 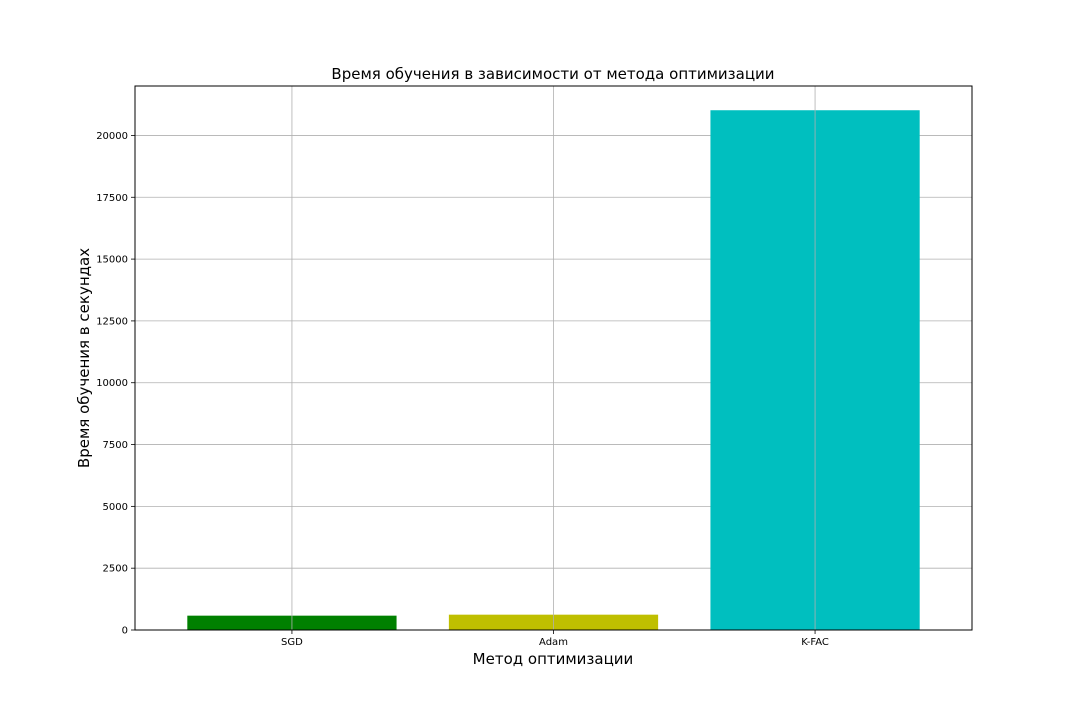 What do you see at coordinates (112, 321) in the screenshot?
I see `y-tick-label: 12500` at bounding box center [112, 321].